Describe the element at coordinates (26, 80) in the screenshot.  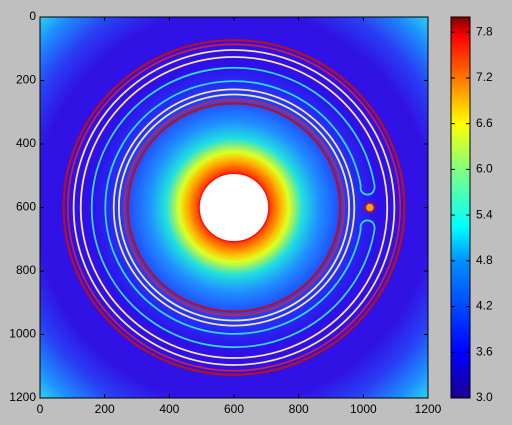
I see `y-tick-label: 200` at that location.